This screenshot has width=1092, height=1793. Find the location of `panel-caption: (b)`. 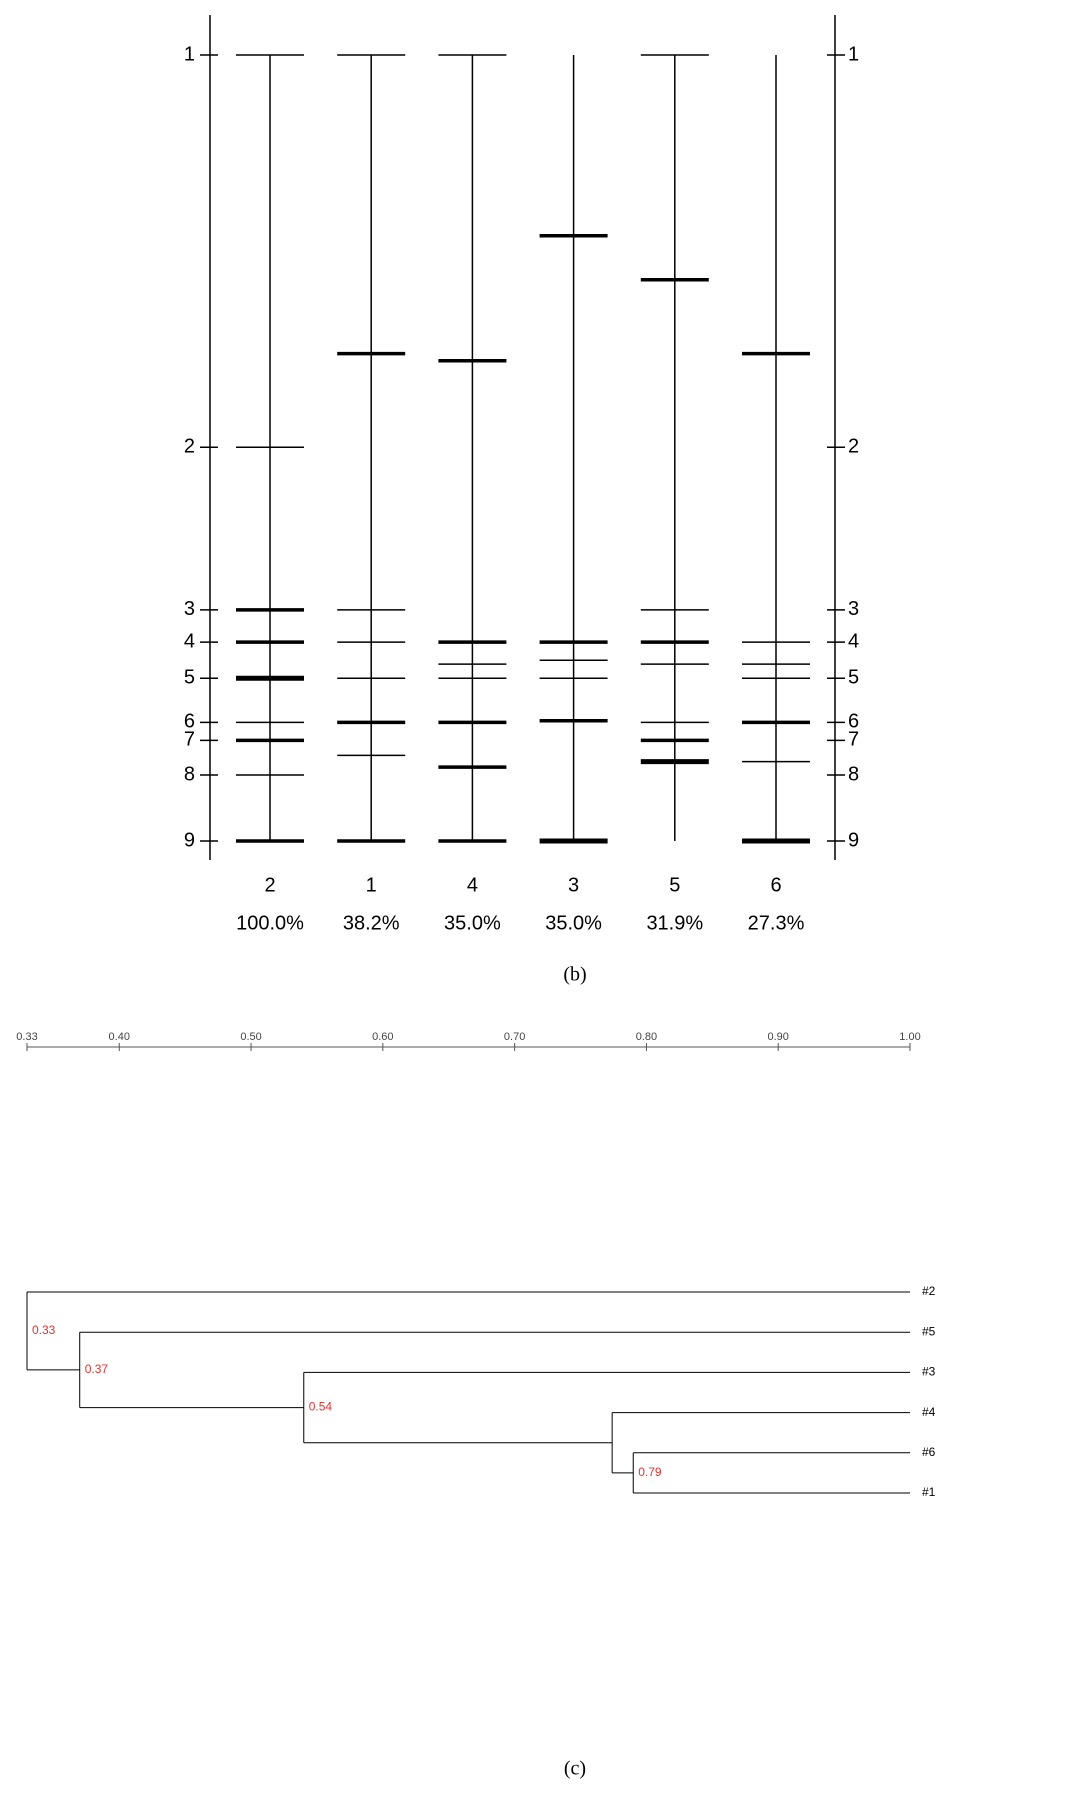

panel-caption: (b) is located at coordinates (574, 975).